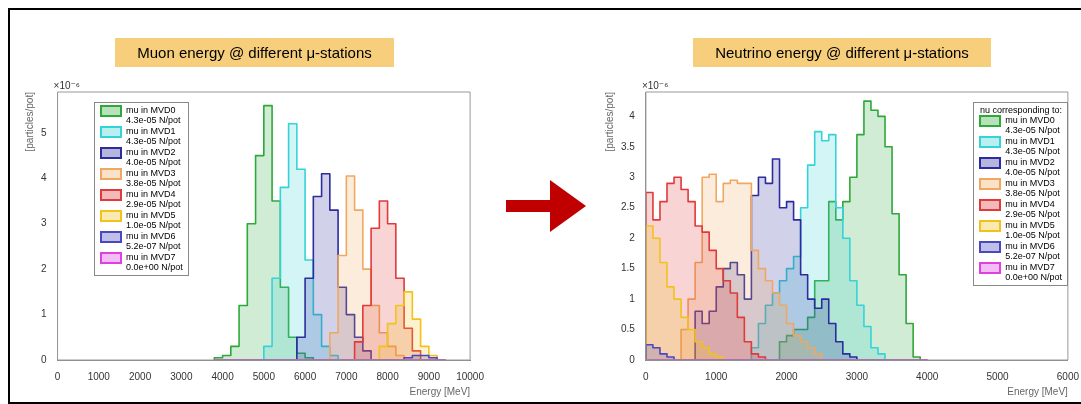 The height and width of the screenshot is (404, 1081). I want to click on x-tick-label: 9000, so click(429, 376).